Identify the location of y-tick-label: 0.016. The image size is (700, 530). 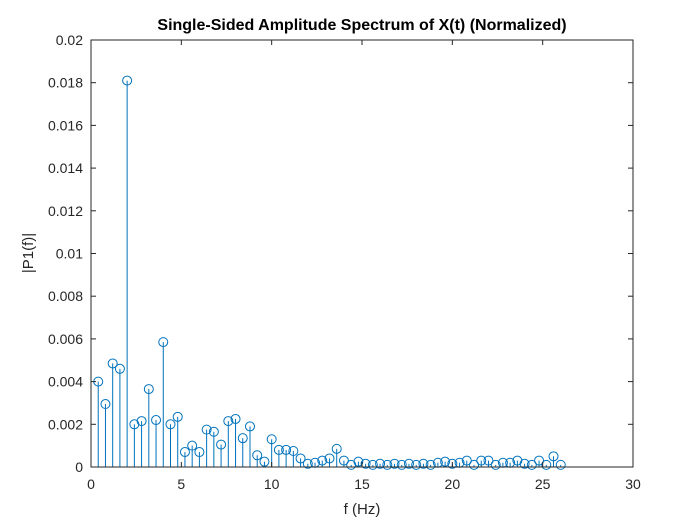
(65, 125).